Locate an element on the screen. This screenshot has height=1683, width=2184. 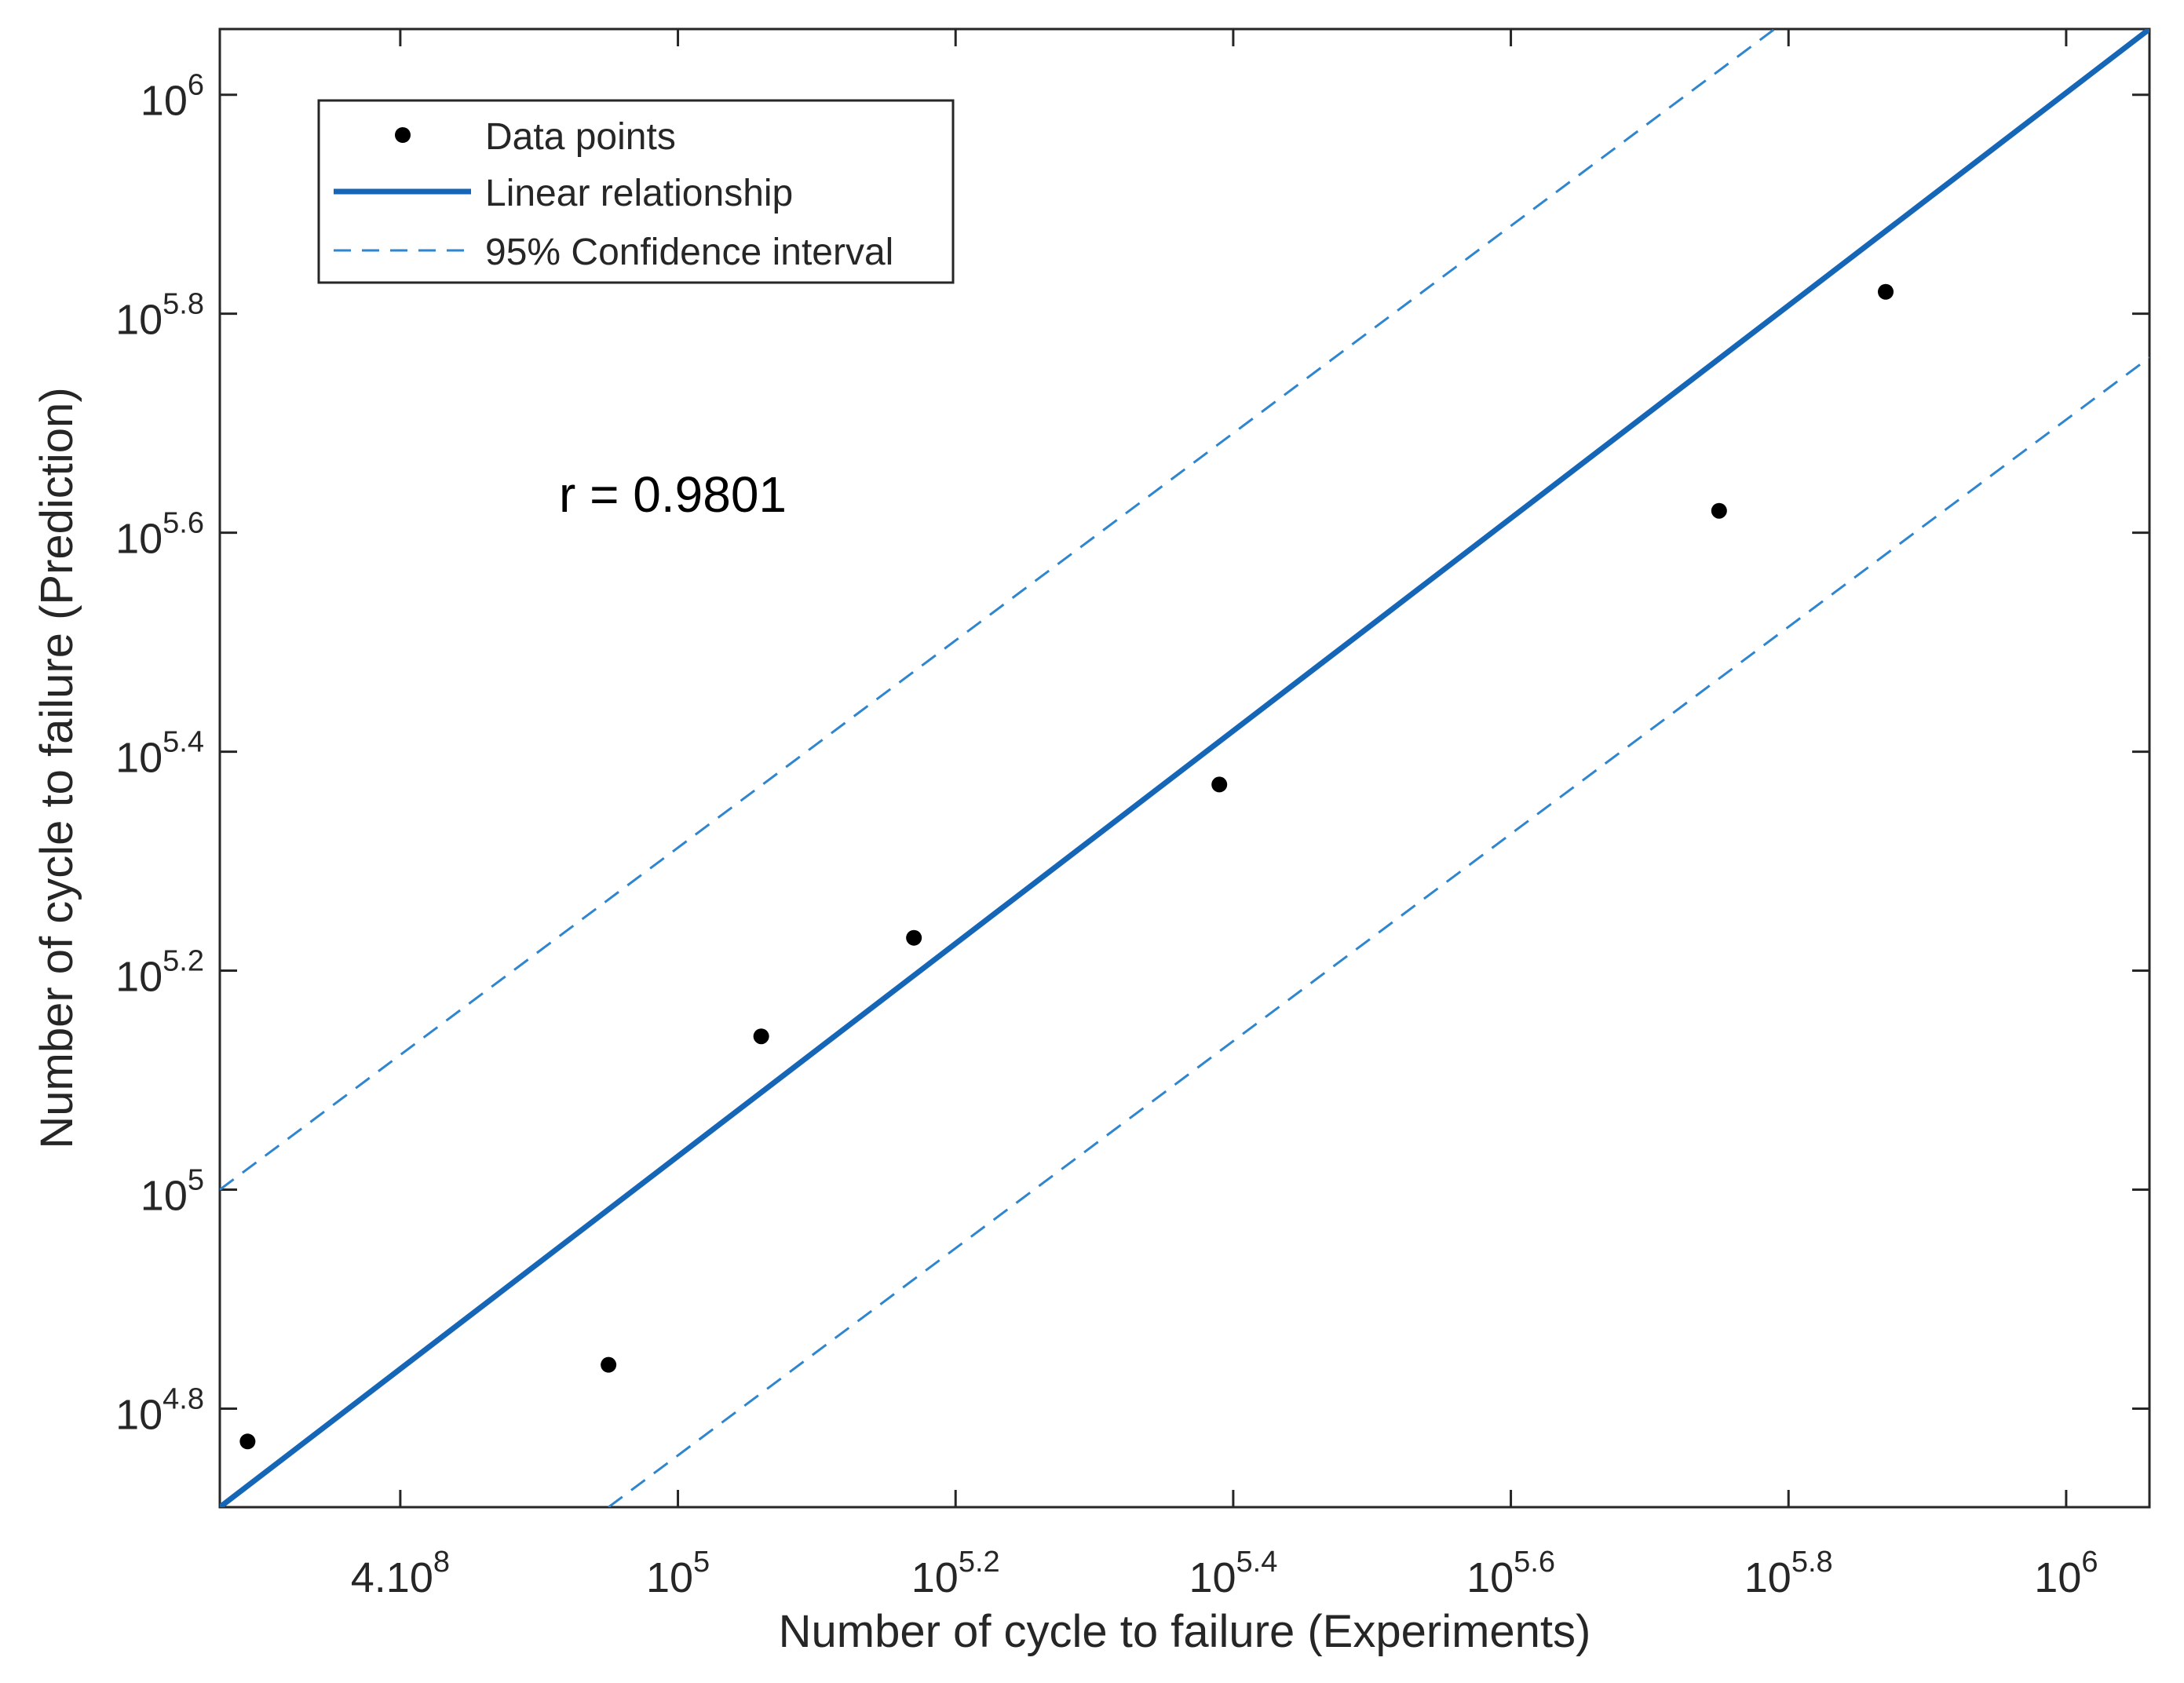
x-tick-label: 105.2 is located at coordinates (955, 1573).